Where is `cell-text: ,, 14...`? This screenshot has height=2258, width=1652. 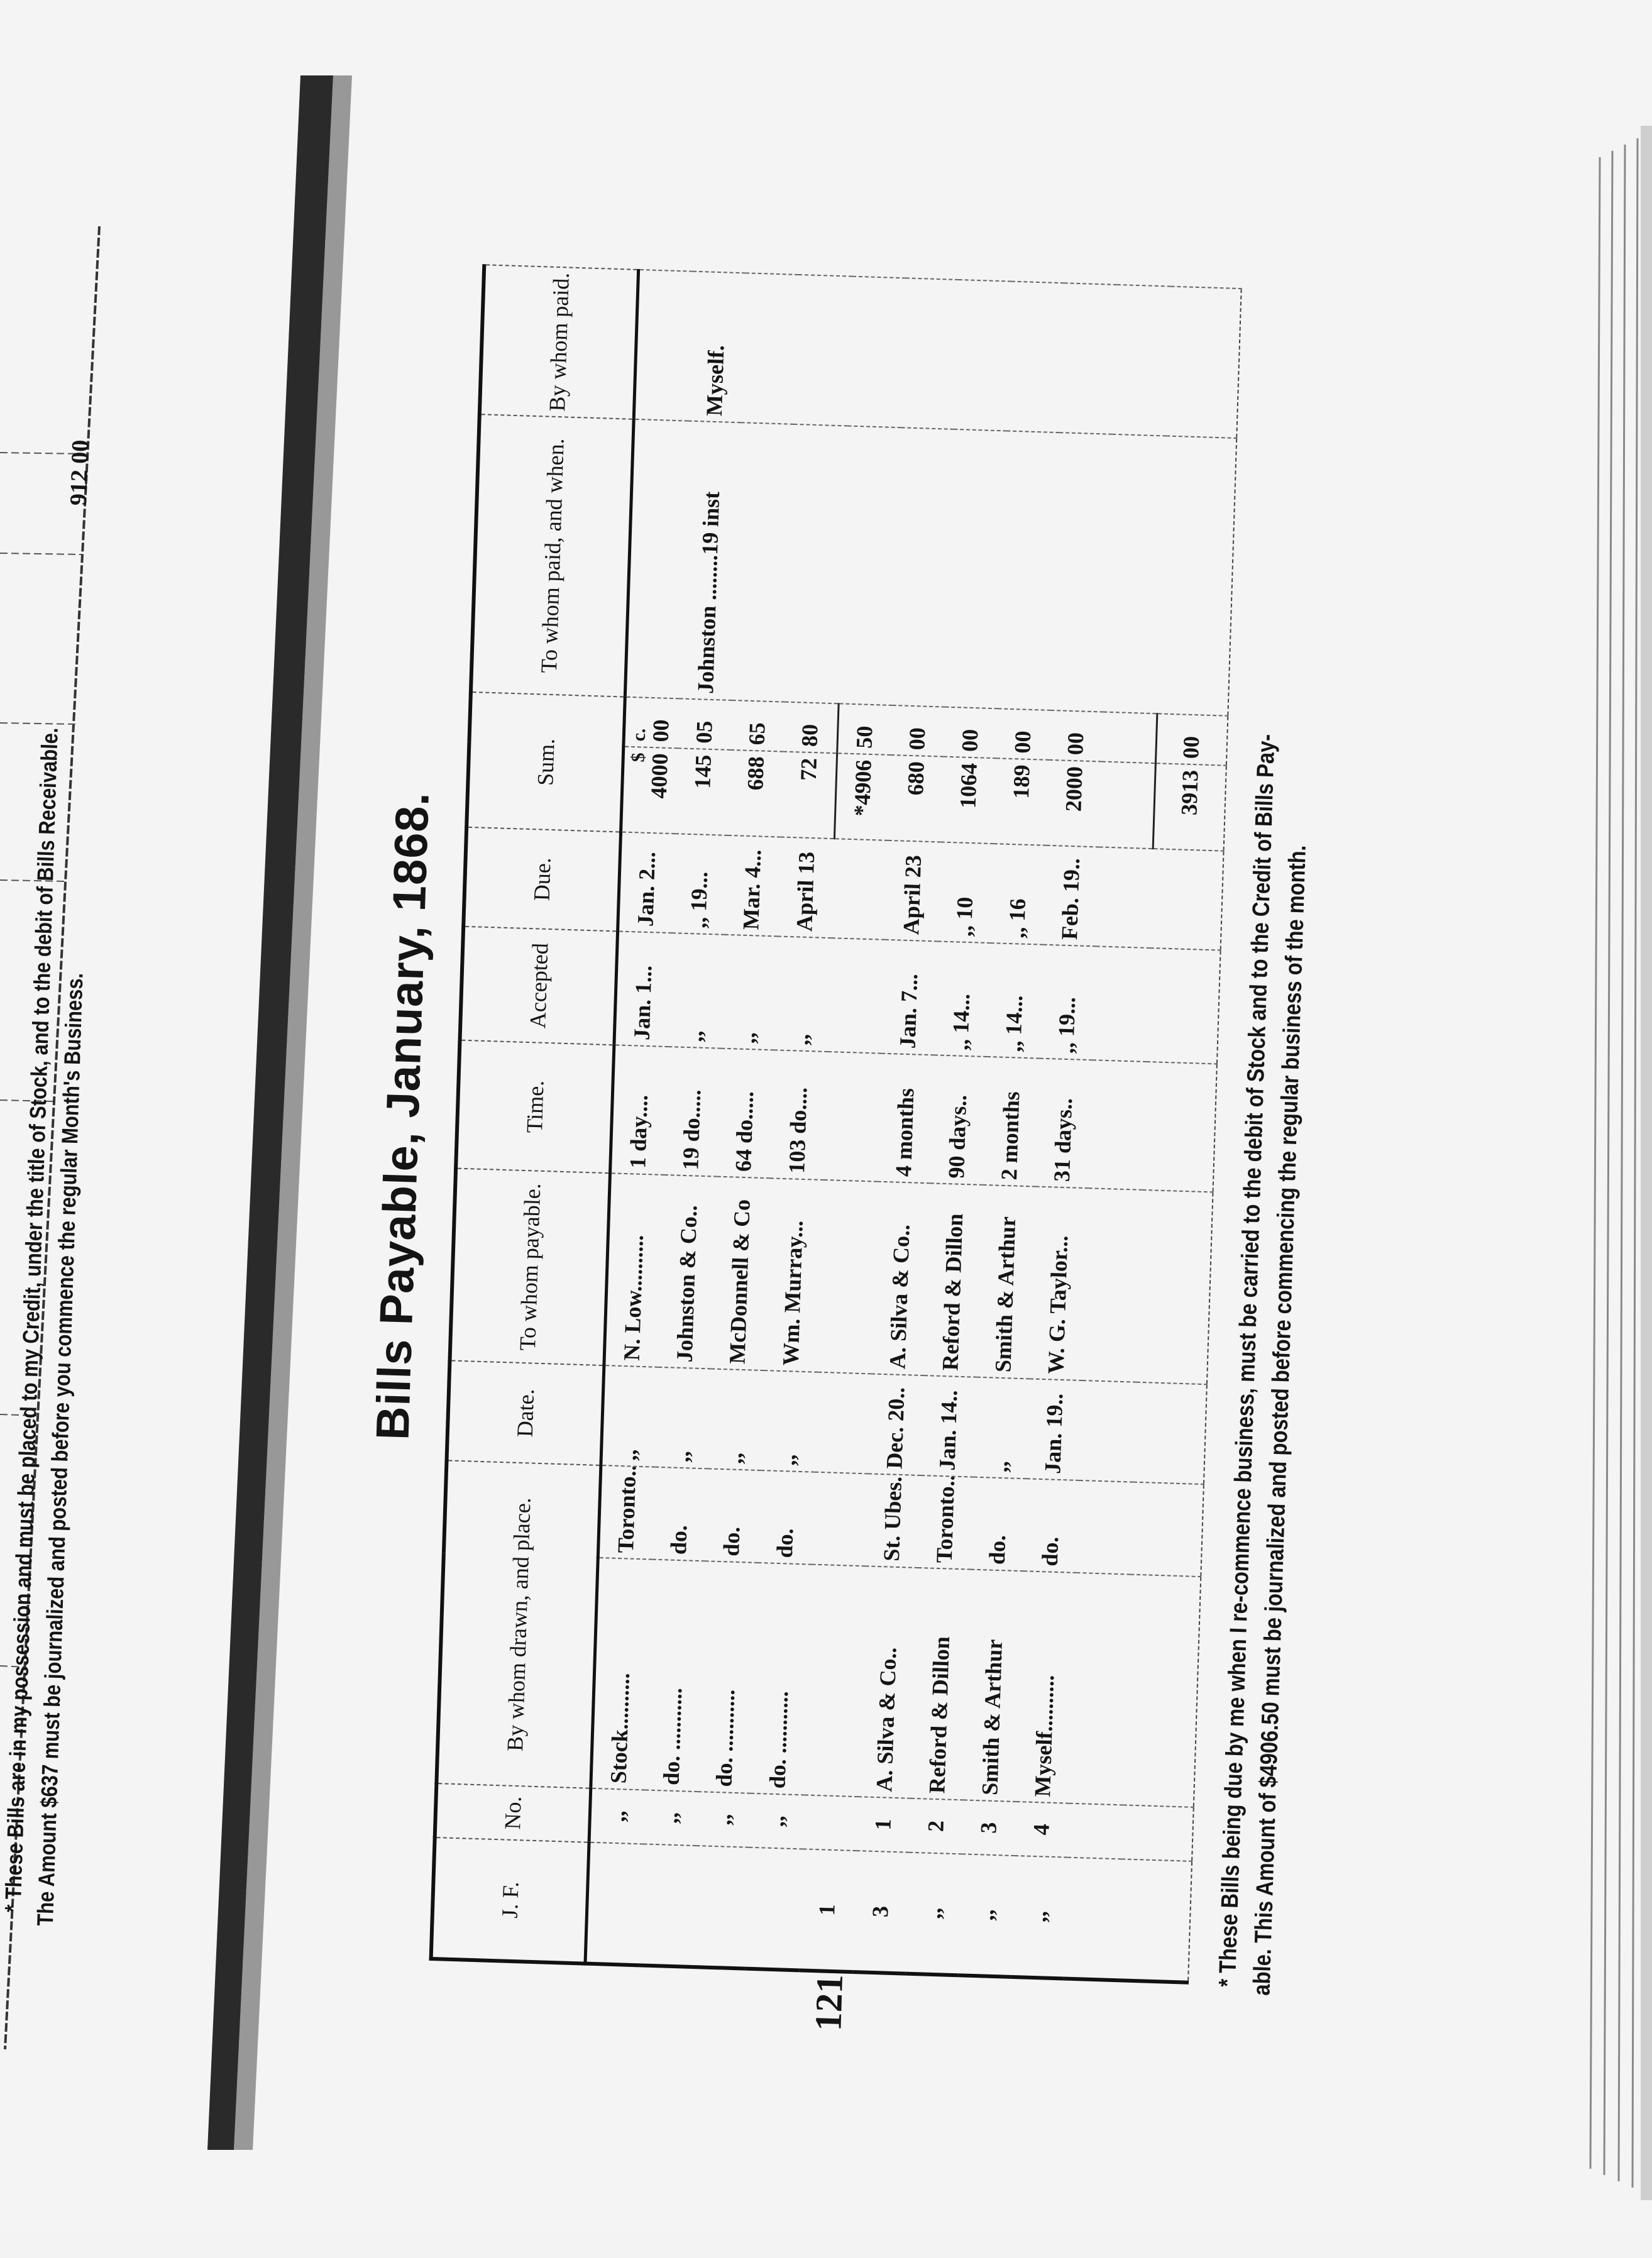 cell-text: ,, 14... is located at coordinates (1014, 1023).